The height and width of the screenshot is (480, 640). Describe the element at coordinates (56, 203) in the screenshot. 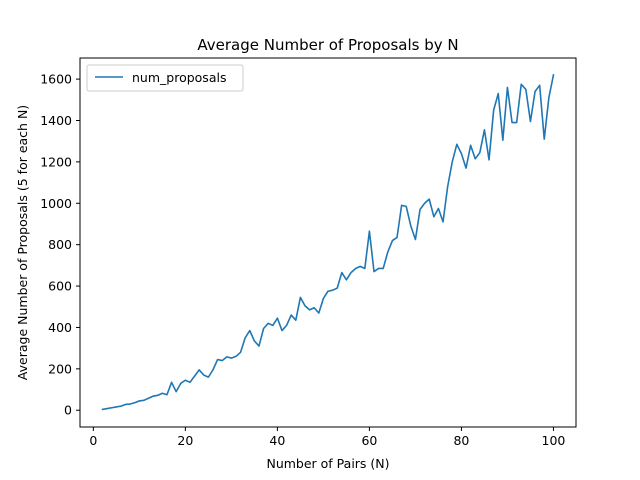

I see `y-tick-label: 1000` at that location.